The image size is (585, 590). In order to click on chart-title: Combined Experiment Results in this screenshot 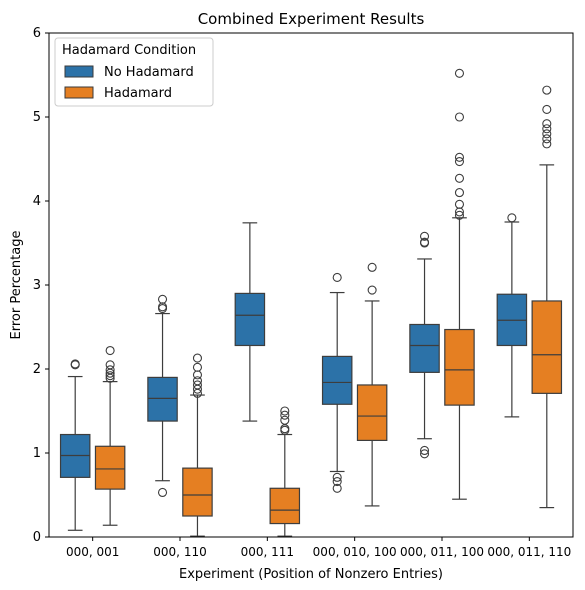, I will do `click(311, 19)`.